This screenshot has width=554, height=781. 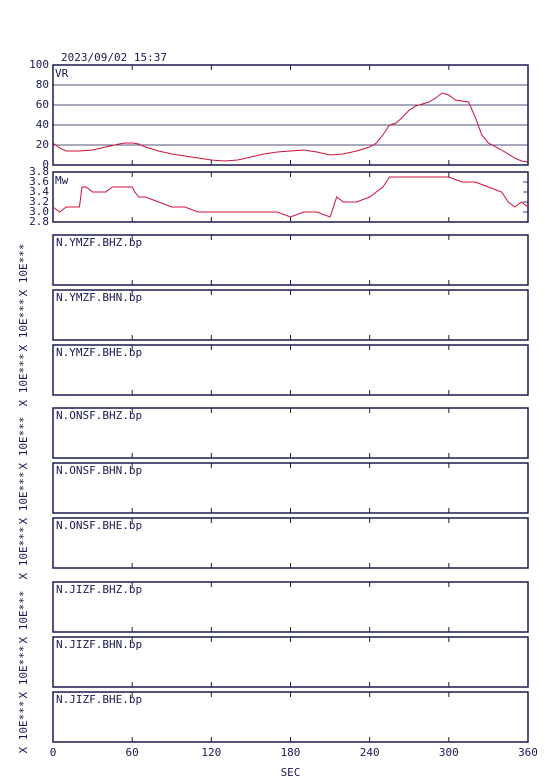 What do you see at coordinates (99, 525) in the screenshot?
I see `panel-label: N.ONSF.BHE.bp` at bounding box center [99, 525].